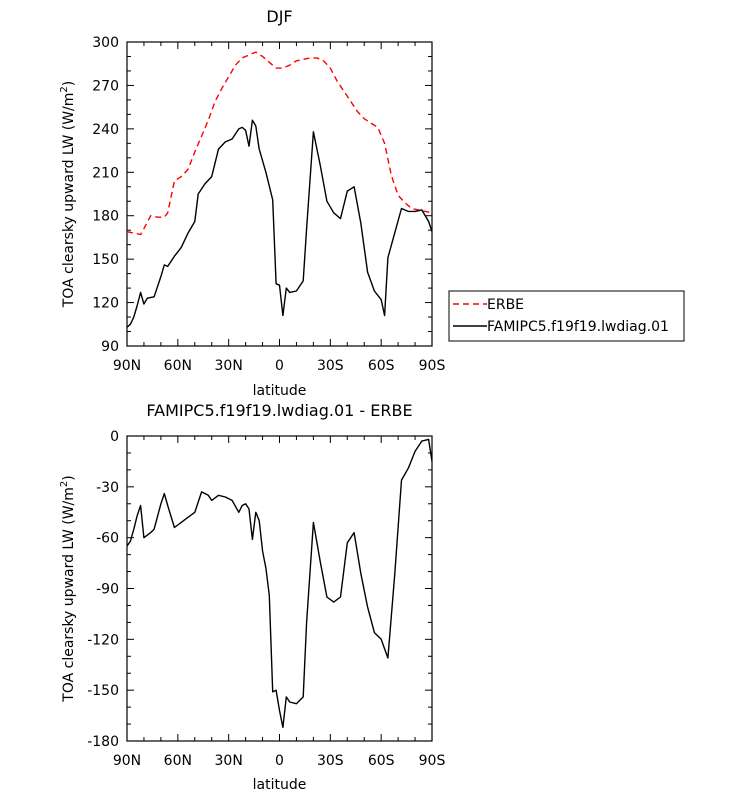  I want to click on y-tick-label: 0, so click(114, 437).